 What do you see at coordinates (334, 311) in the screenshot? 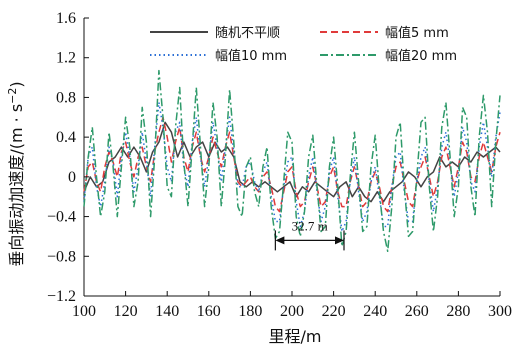
I see `x-tick-label: 220` at bounding box center [334, 311].